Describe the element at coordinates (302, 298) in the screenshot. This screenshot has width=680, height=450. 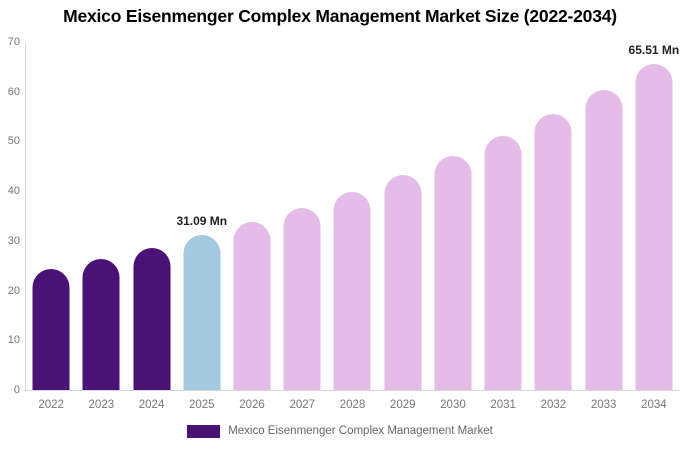
I see `bar-2027` at that location.